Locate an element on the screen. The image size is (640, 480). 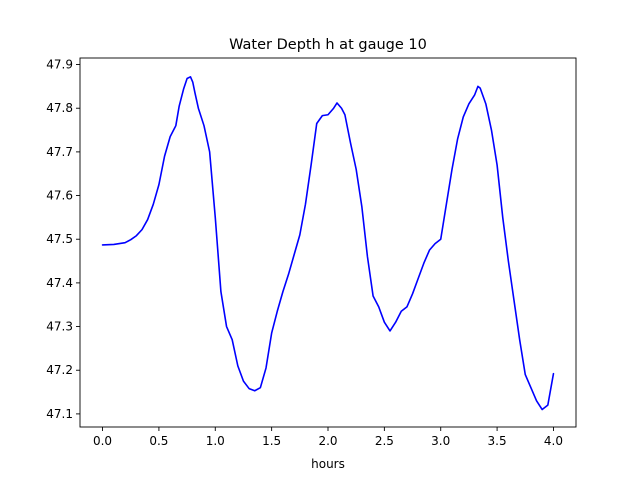
x-tick-label: 0.0 is located at coordinates (102, 441).